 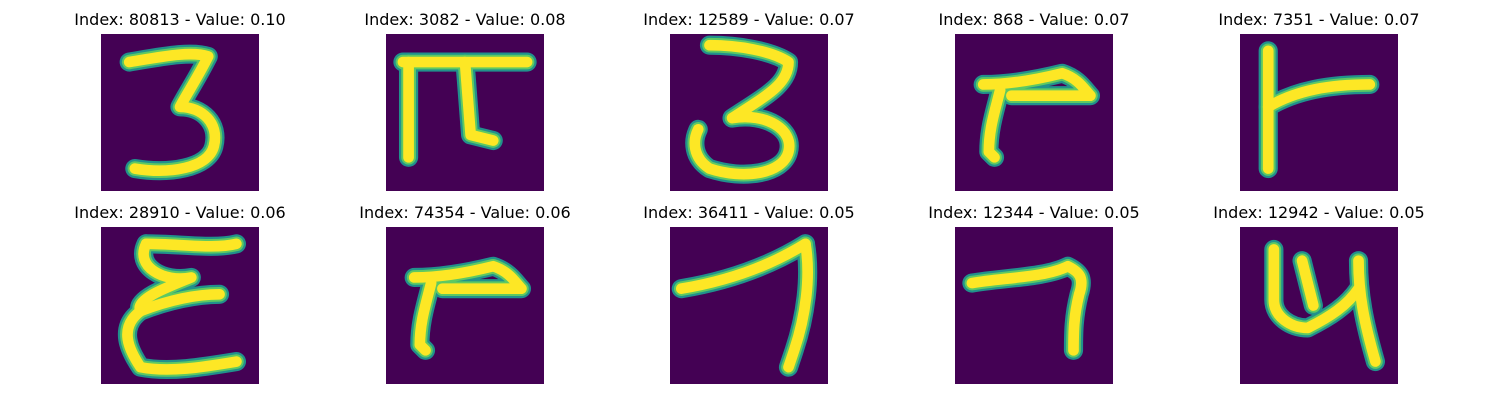 I want to click on handwritten-three-round-image, so click(x=749, y=112).